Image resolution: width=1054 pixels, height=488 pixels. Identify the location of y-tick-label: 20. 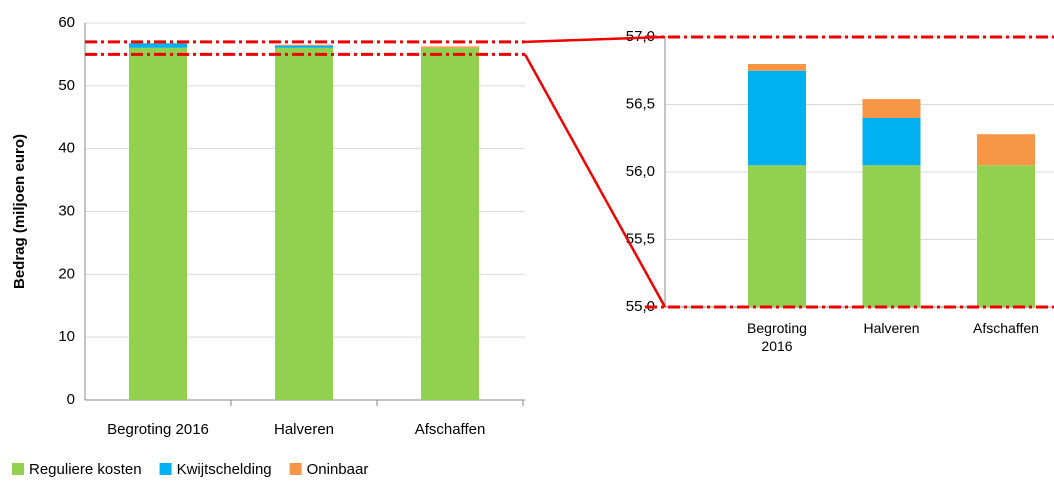
(66, 273).